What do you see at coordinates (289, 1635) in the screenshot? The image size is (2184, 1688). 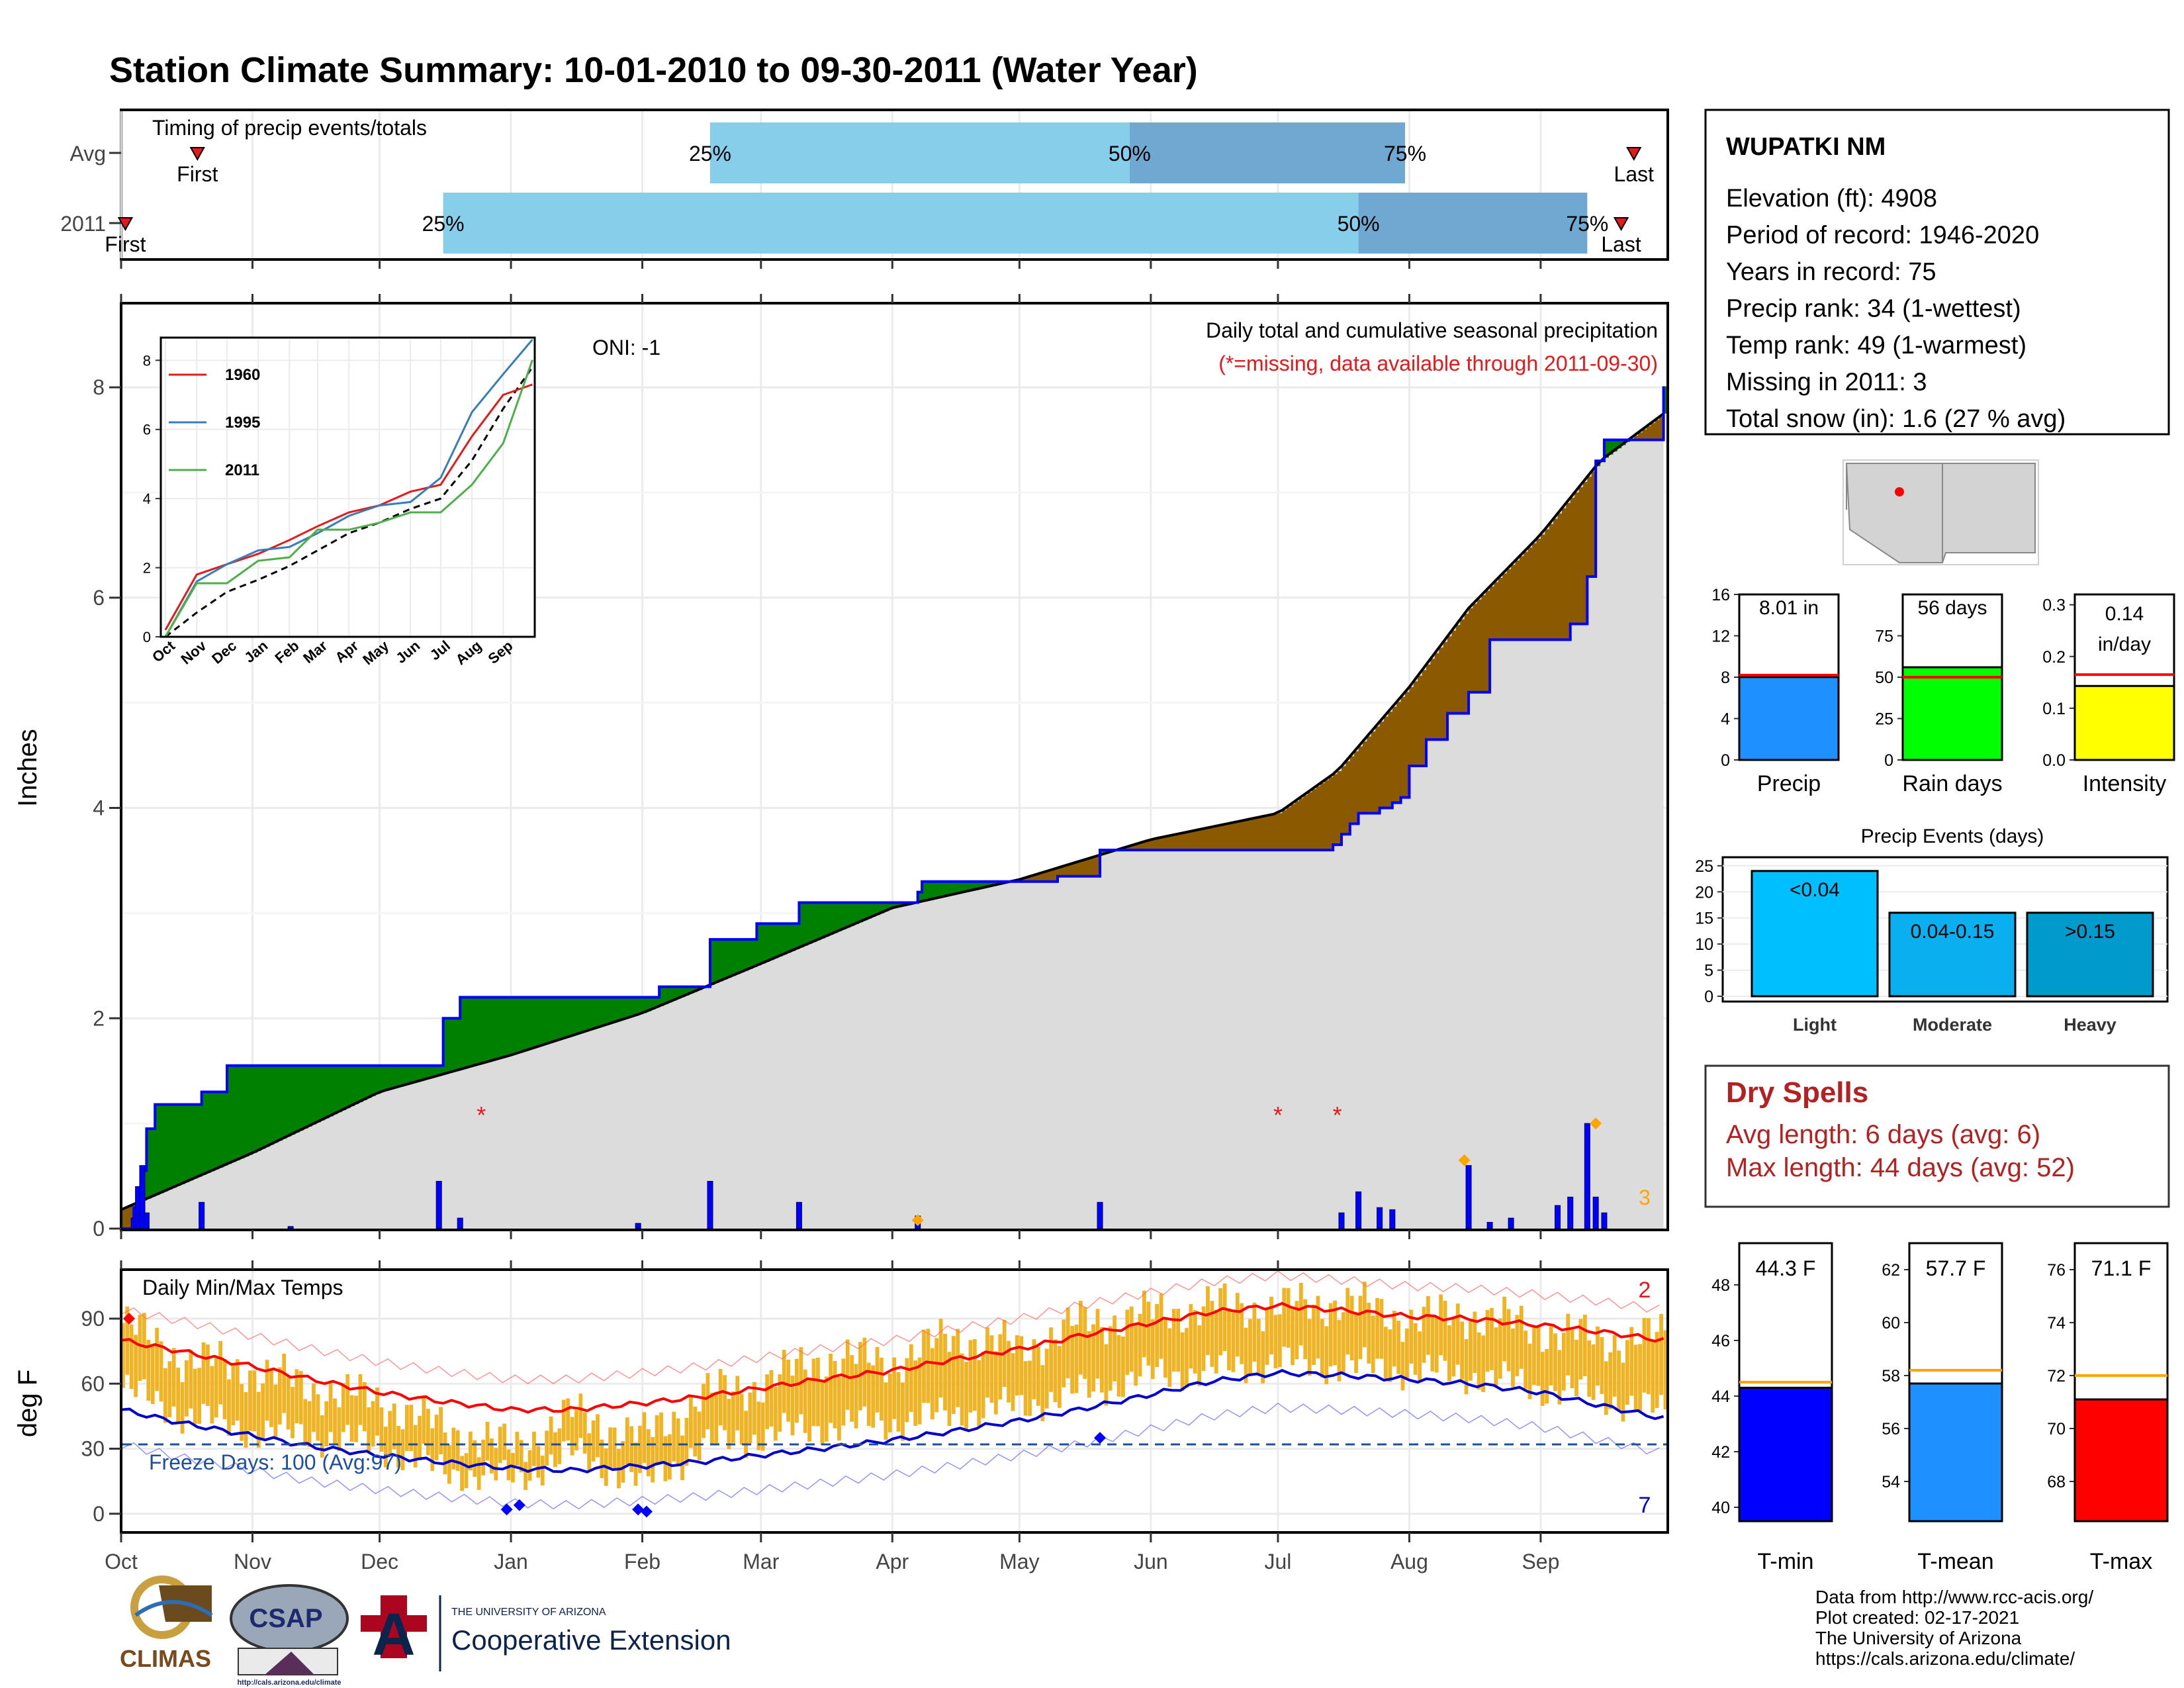 I see `csap-logo: CSAP http://cals.arizona.edu/climate` at bounding box center [289, 1635].